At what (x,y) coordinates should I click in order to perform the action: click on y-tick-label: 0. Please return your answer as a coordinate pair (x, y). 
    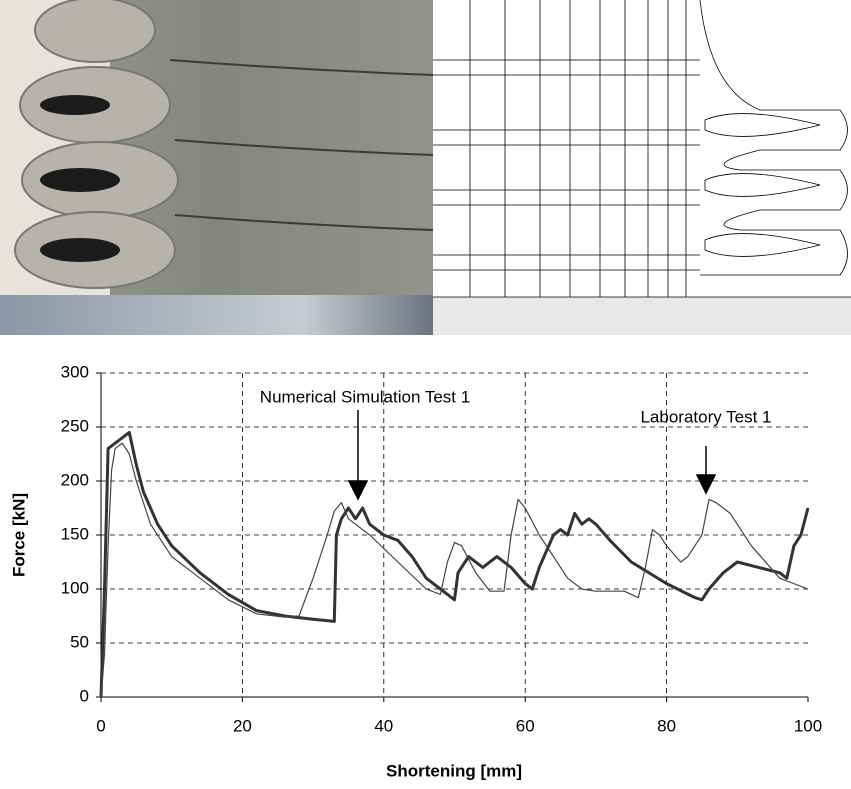
    Looking at the image, I should click on (84, 695).